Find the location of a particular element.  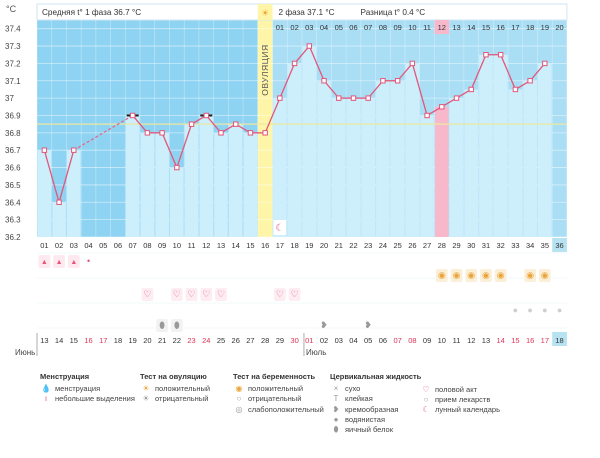

legend-label: сухо is located at coordinates (353, 389).